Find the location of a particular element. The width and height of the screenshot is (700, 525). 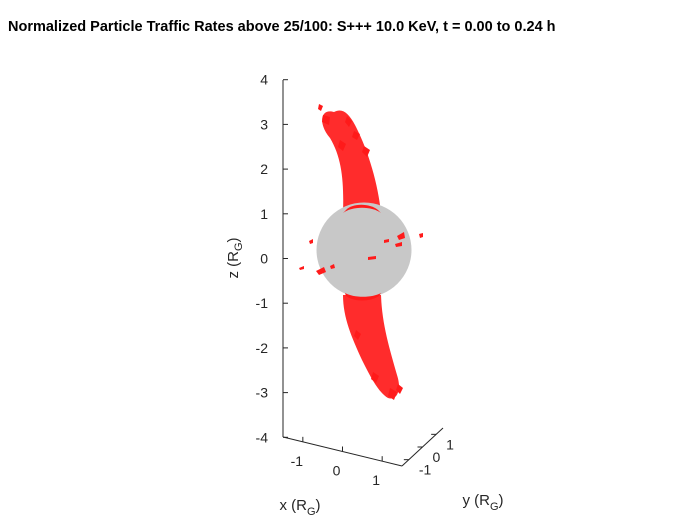

upper-lobe-body is located at coordinates (351, 161).